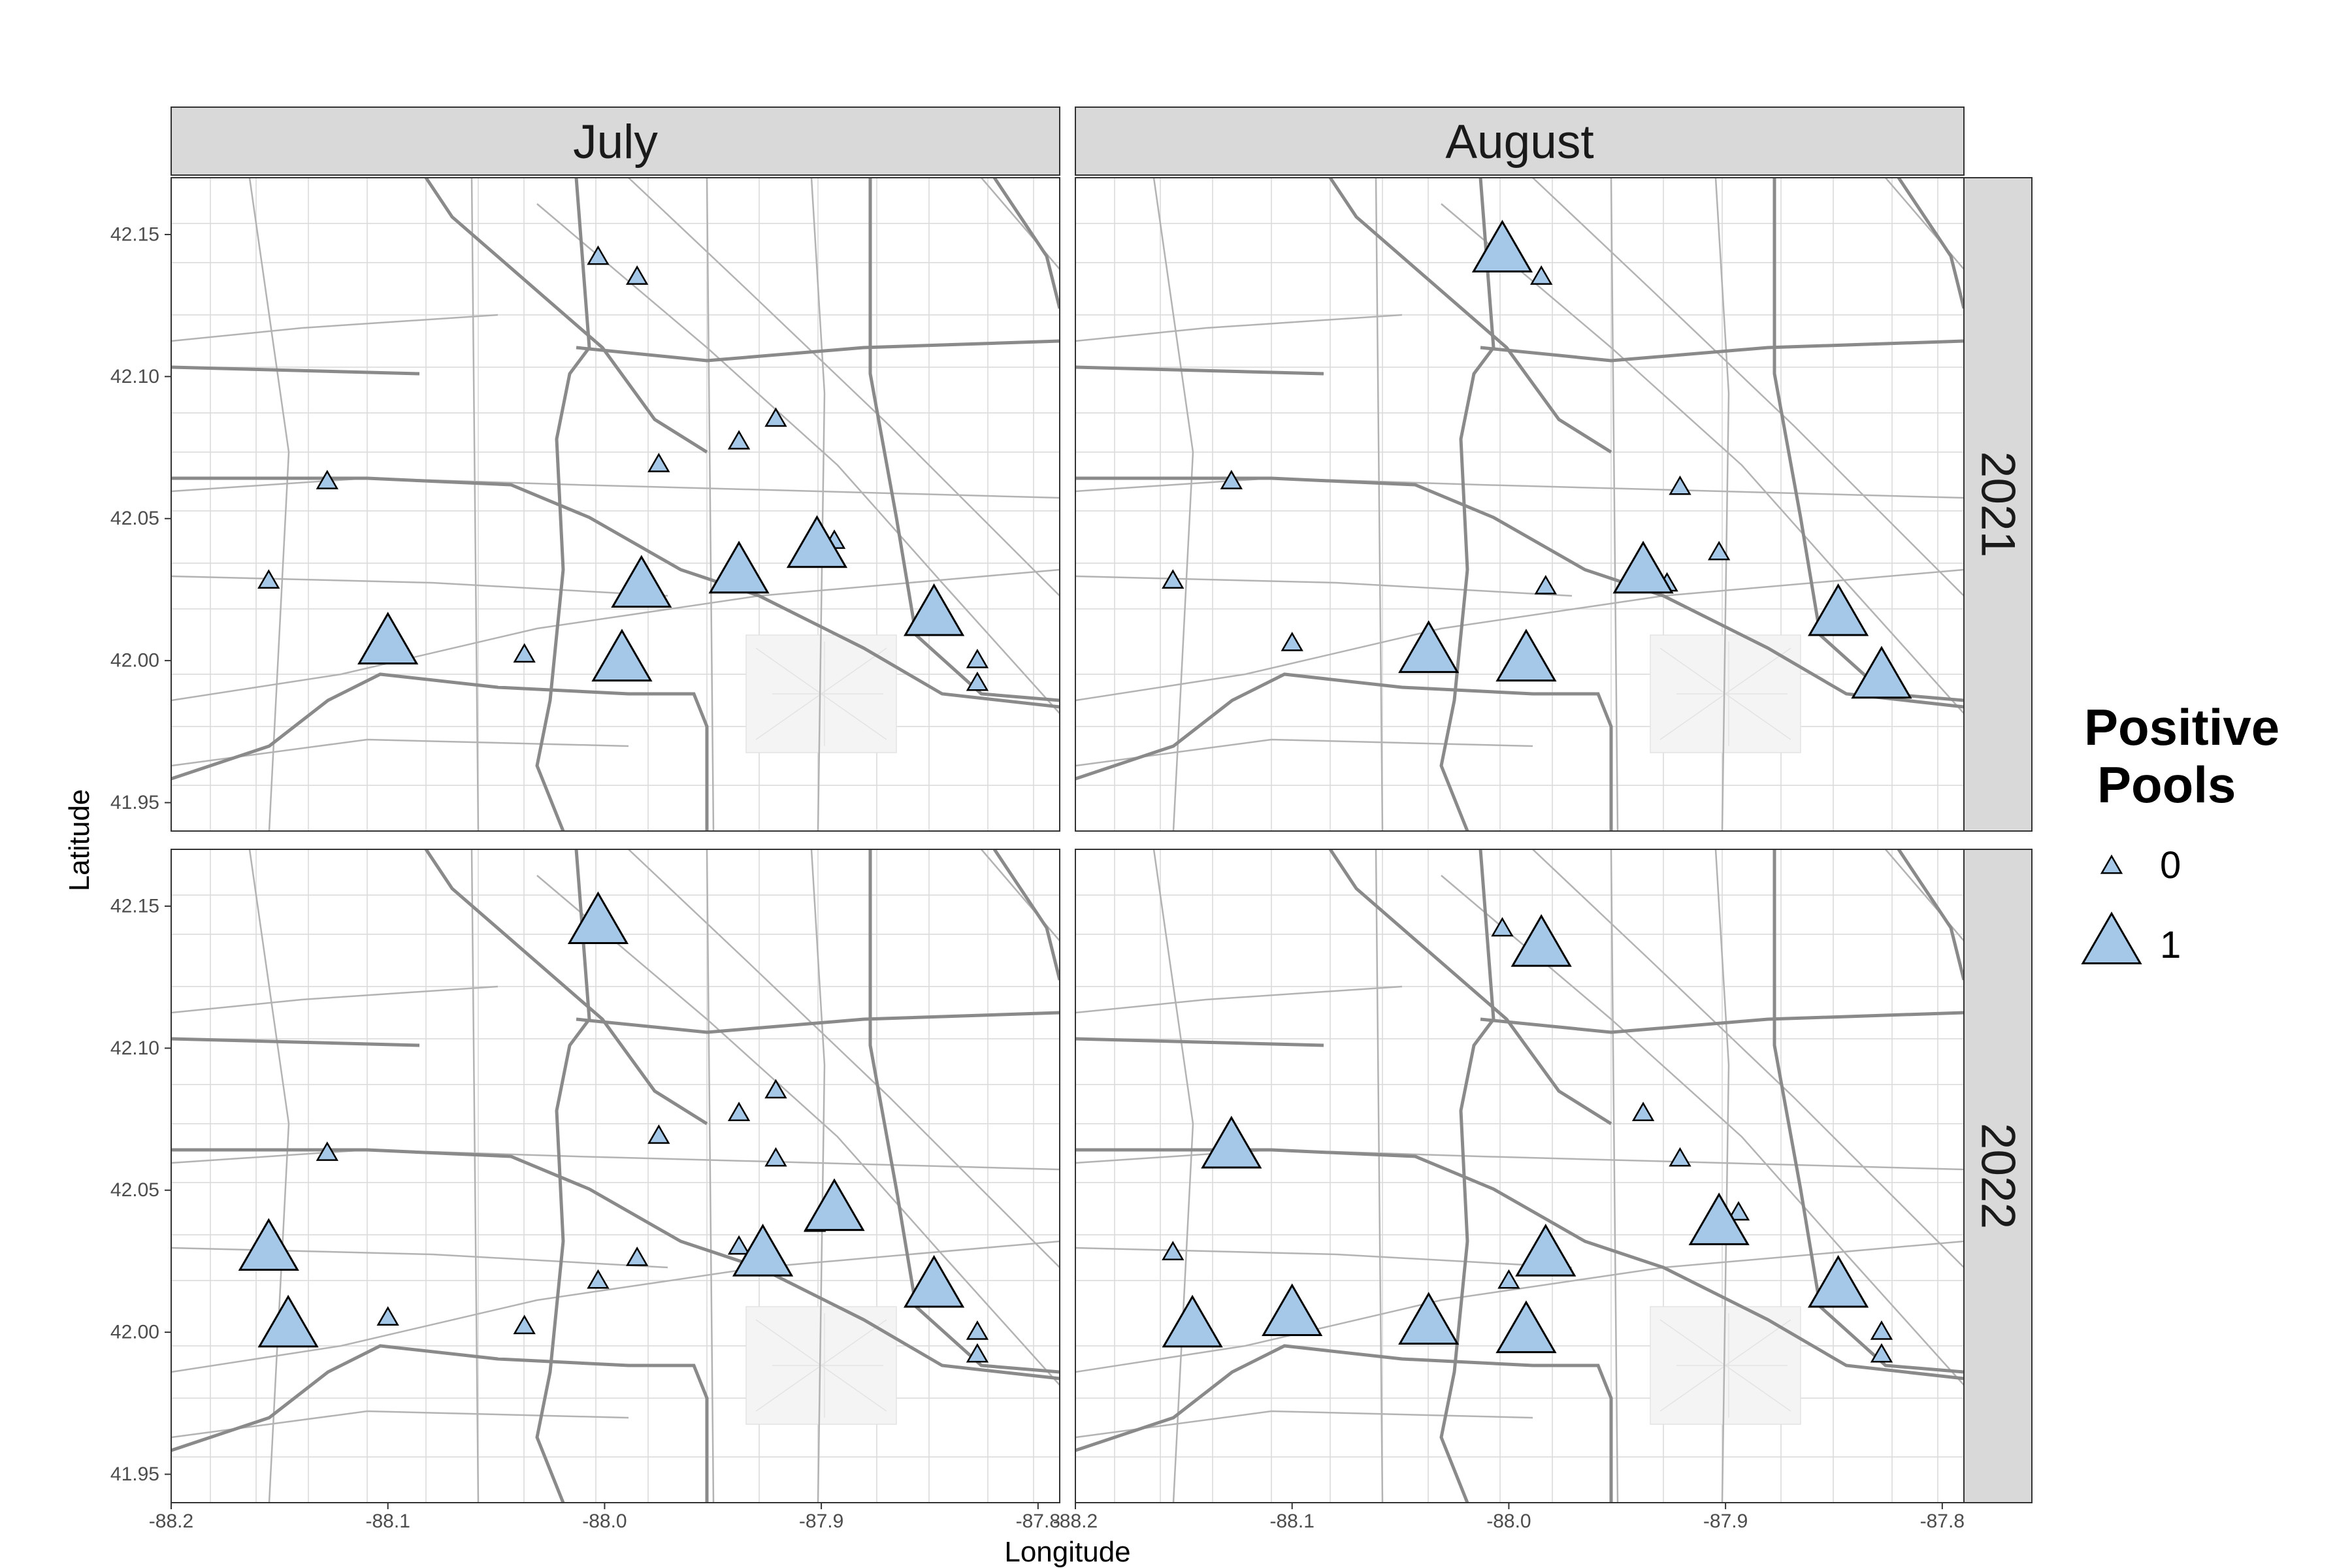 The image size is (2352, 1568). I want to click on strip-2021, so click(1998, 504).